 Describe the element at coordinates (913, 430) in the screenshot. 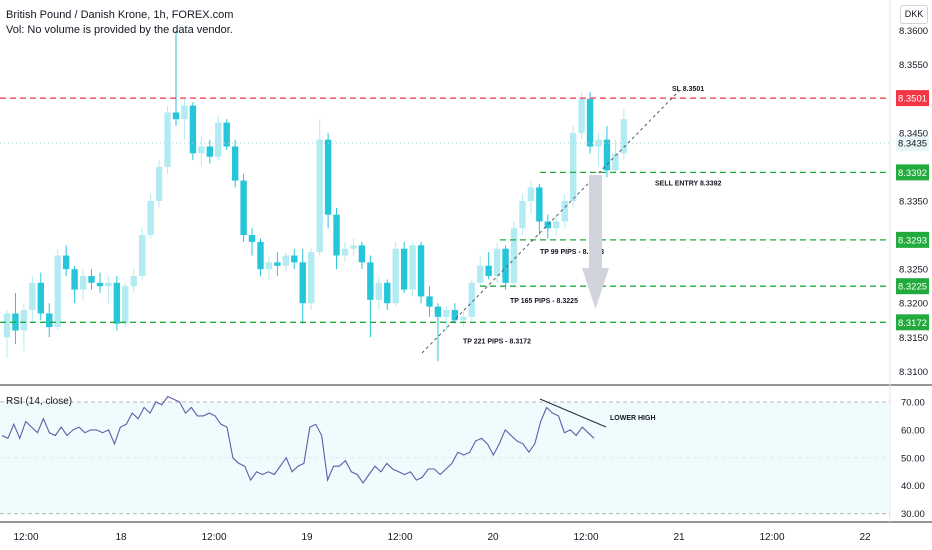

I see `rsi-tick-label: 60.00` at that location.